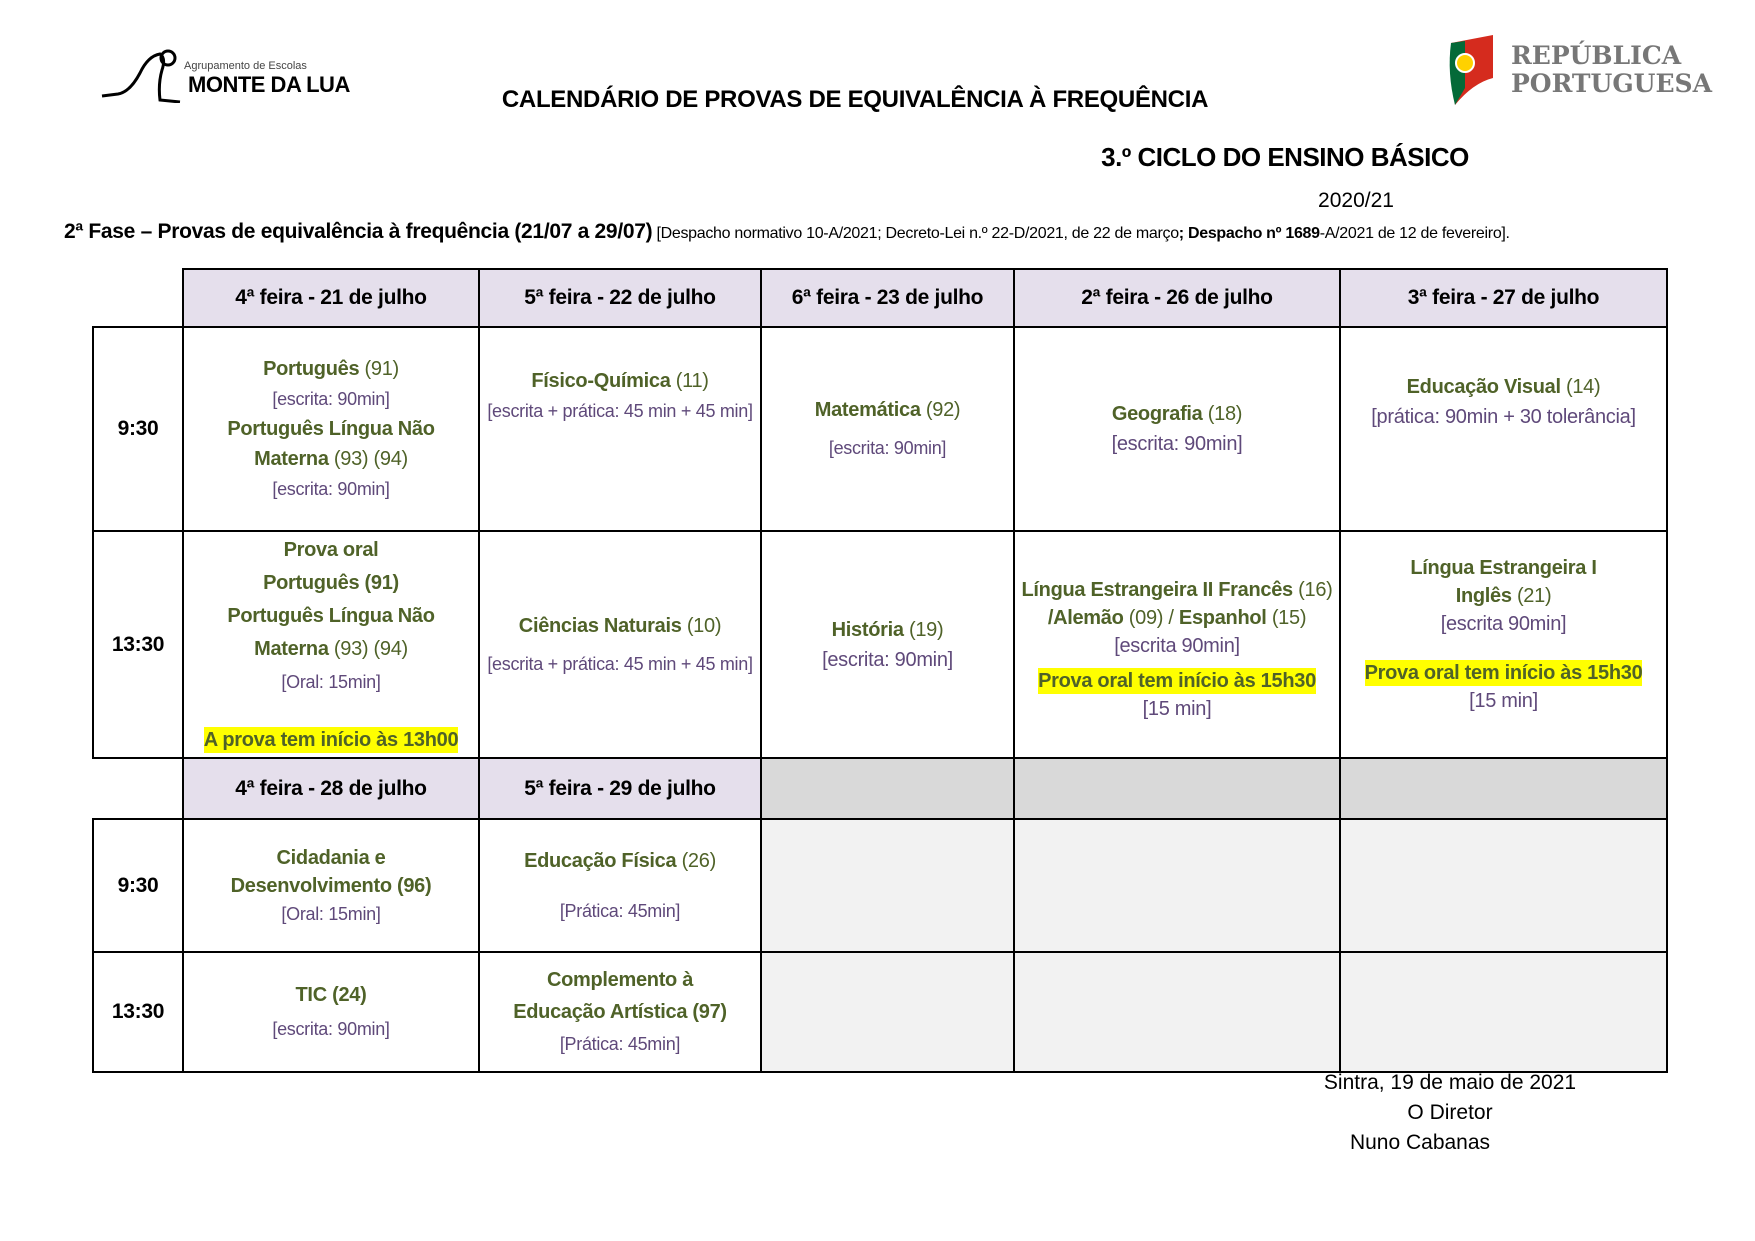 The height and width of the screenshot is (1241, 1755). I want to click on subject-name: Matemática, so click(867, 410).